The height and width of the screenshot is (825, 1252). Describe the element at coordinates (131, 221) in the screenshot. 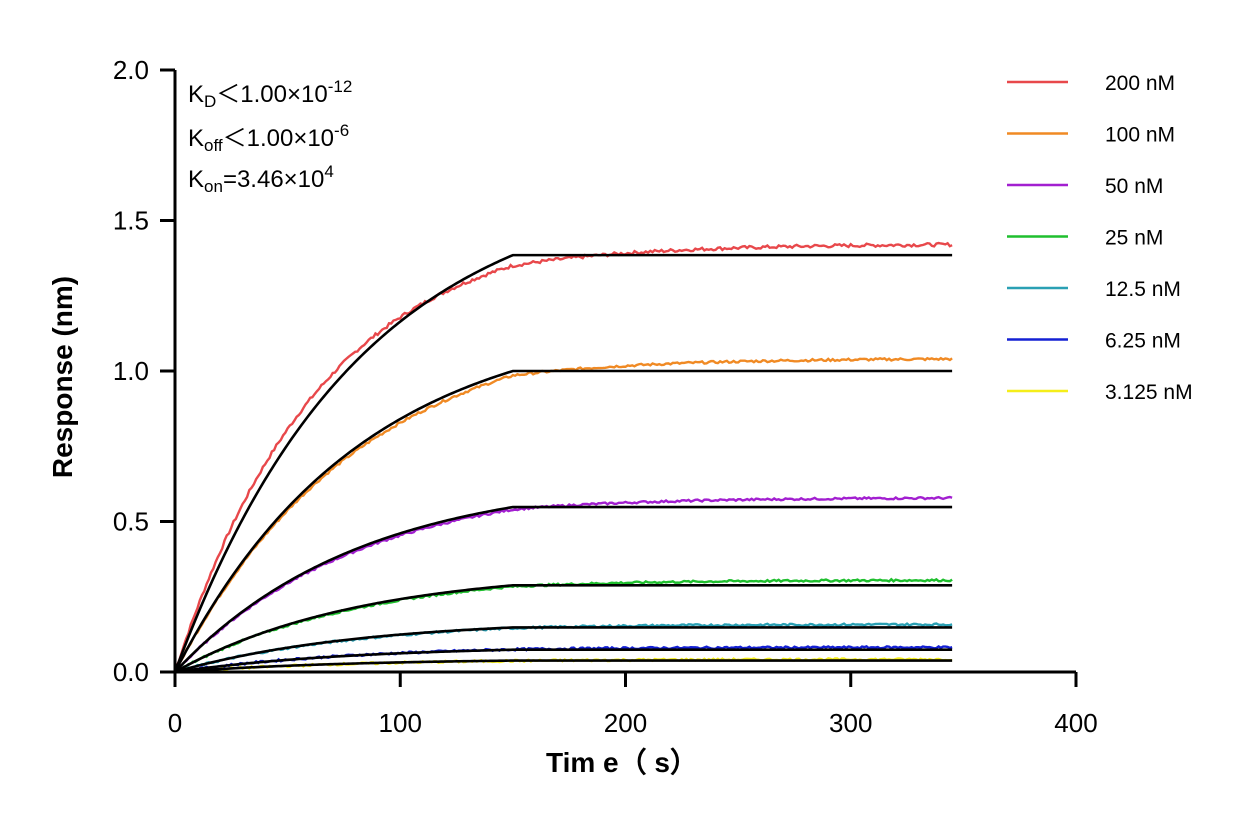

I see `y-tick-label: 1.5` at that location.